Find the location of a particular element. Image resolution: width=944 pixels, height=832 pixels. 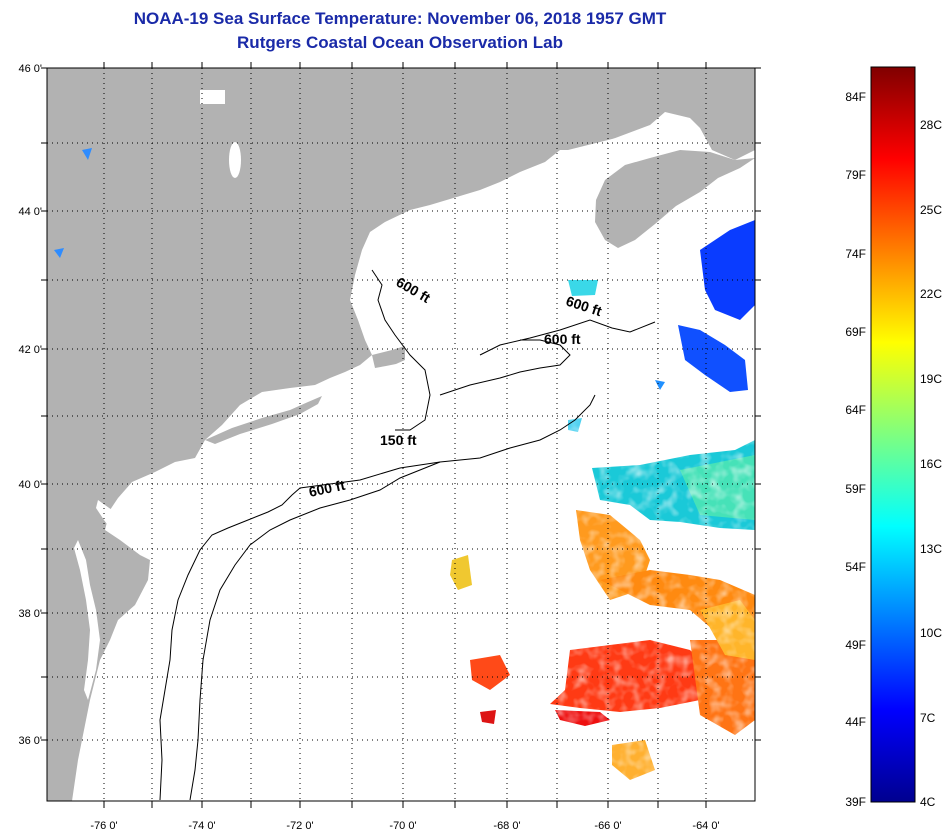

colorbar-c-label: 28C is located at coordinates (931, 125).